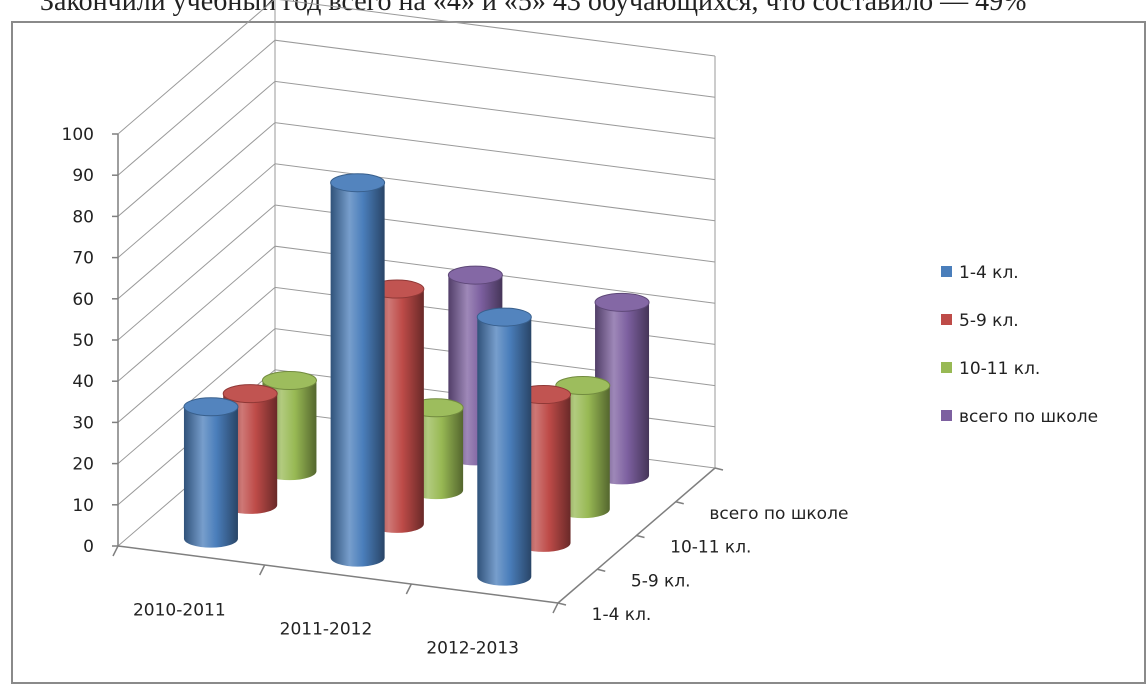 The image size is (1148, 684). Describe the element at coordinates (1019, 345) in the screenshot. I see `legend: 1-4 кл. 5-9 кл. 10-11 кл. всего по школе` at that location.